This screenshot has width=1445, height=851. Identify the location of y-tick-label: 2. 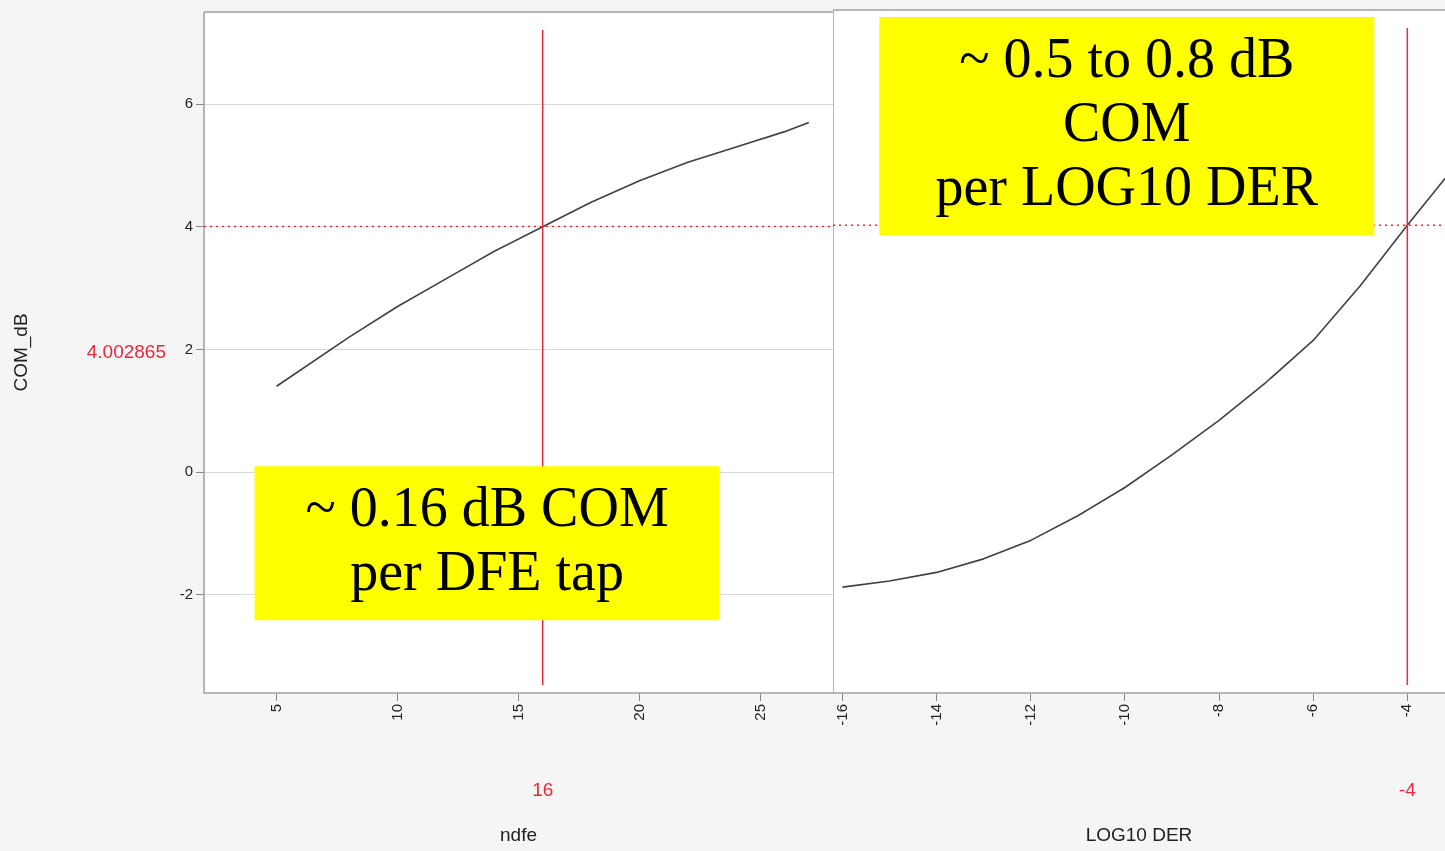
(188, 348).